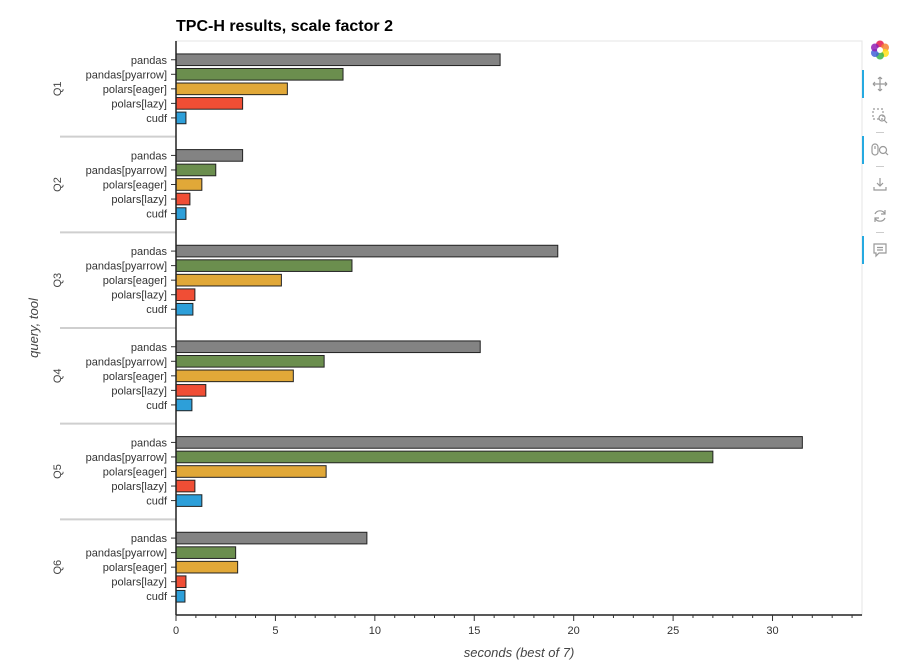 The height and width of the screenshot is (670, 919). What do you see at coordinates (880, 250) in the screenshot?
I see `hover-icon` at bounding box center [880, 250].